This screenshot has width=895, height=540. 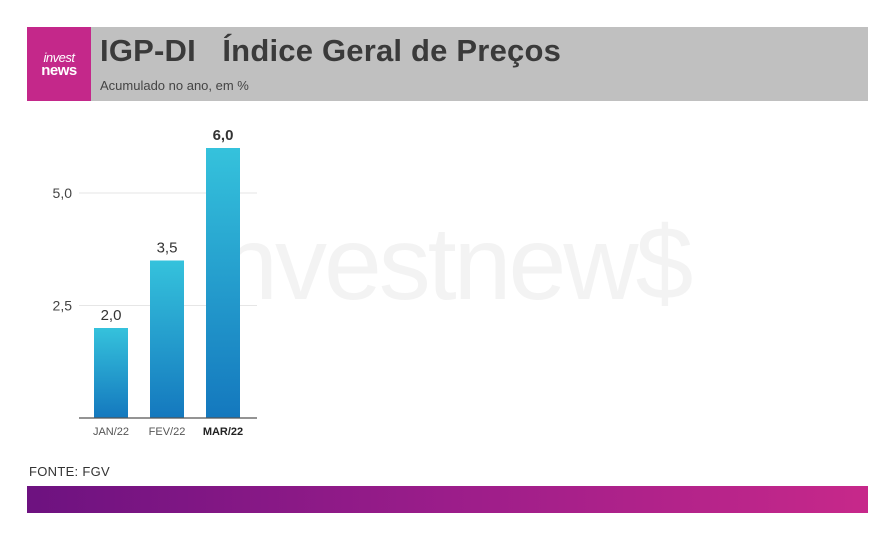 What do you see at coordinates (174, 85) in the screenshot?
I see `chart-subtitle: Acumulado no ano, em %` at bounding box center [174, 85].